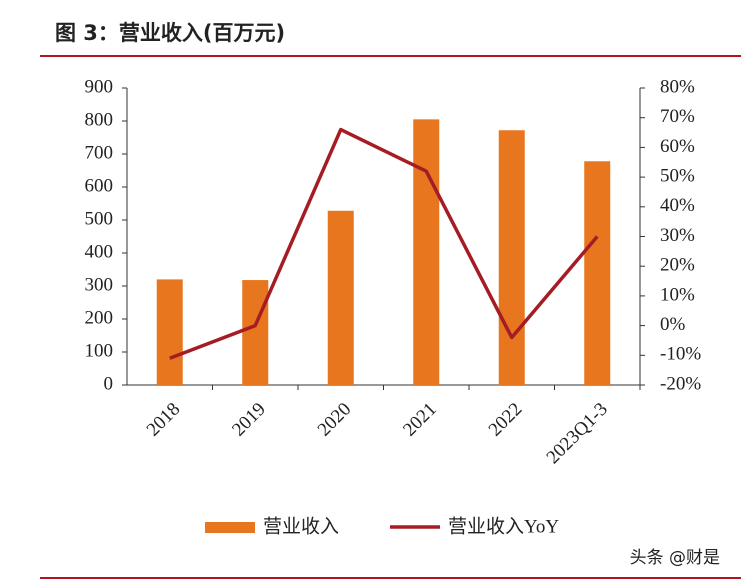 This screenshot has height=584, width=741. What do you see at coordinates (170, 33) in the screenshot?
I see `chart-title: 图 3：营业收入(百万元)` at bounding box center [170, 33].